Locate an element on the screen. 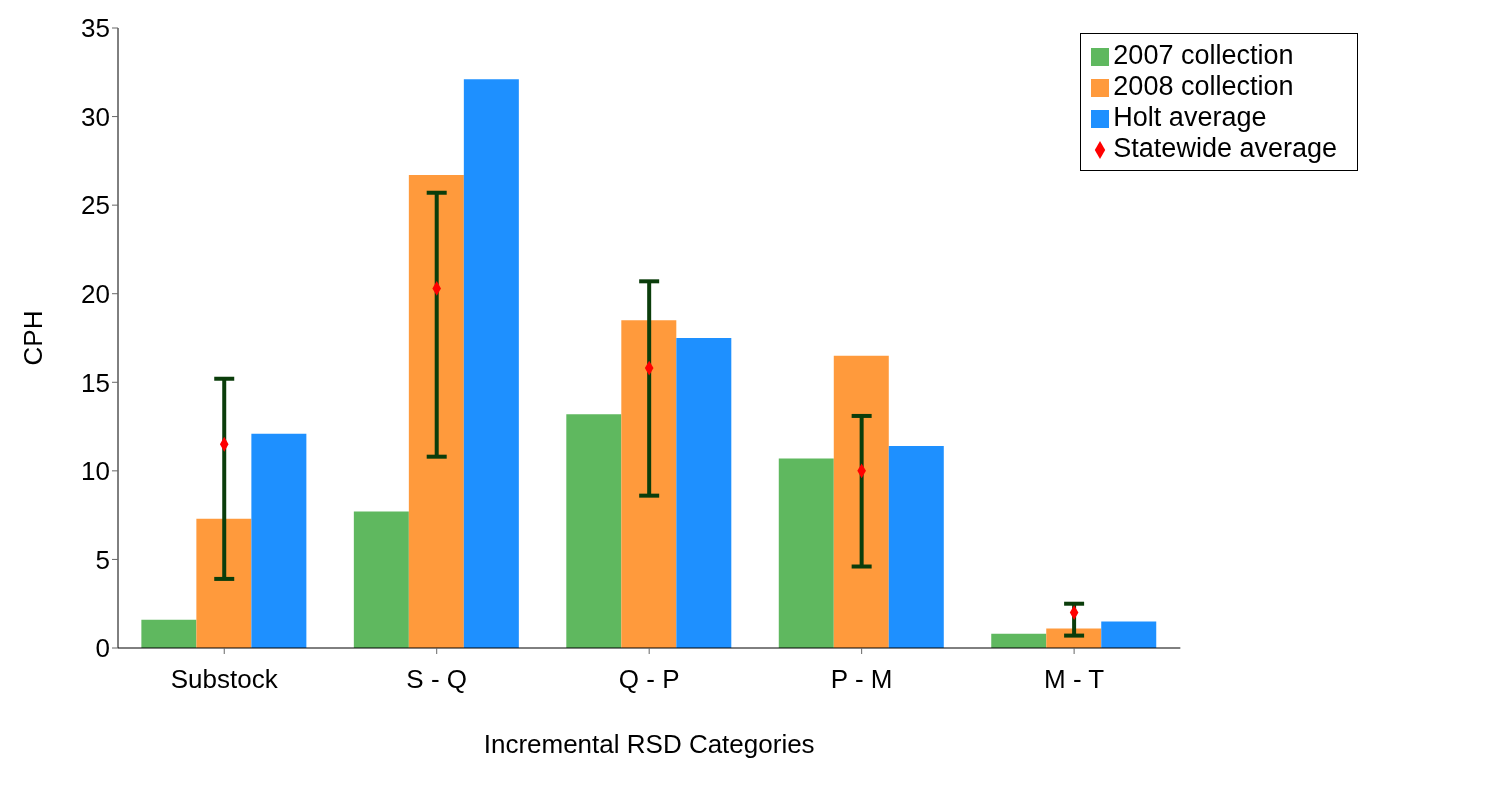 Image resolution: width=1497 pixels, height=791 pixels. x-tick-label: Q - P is located at coordinates (649, 679).